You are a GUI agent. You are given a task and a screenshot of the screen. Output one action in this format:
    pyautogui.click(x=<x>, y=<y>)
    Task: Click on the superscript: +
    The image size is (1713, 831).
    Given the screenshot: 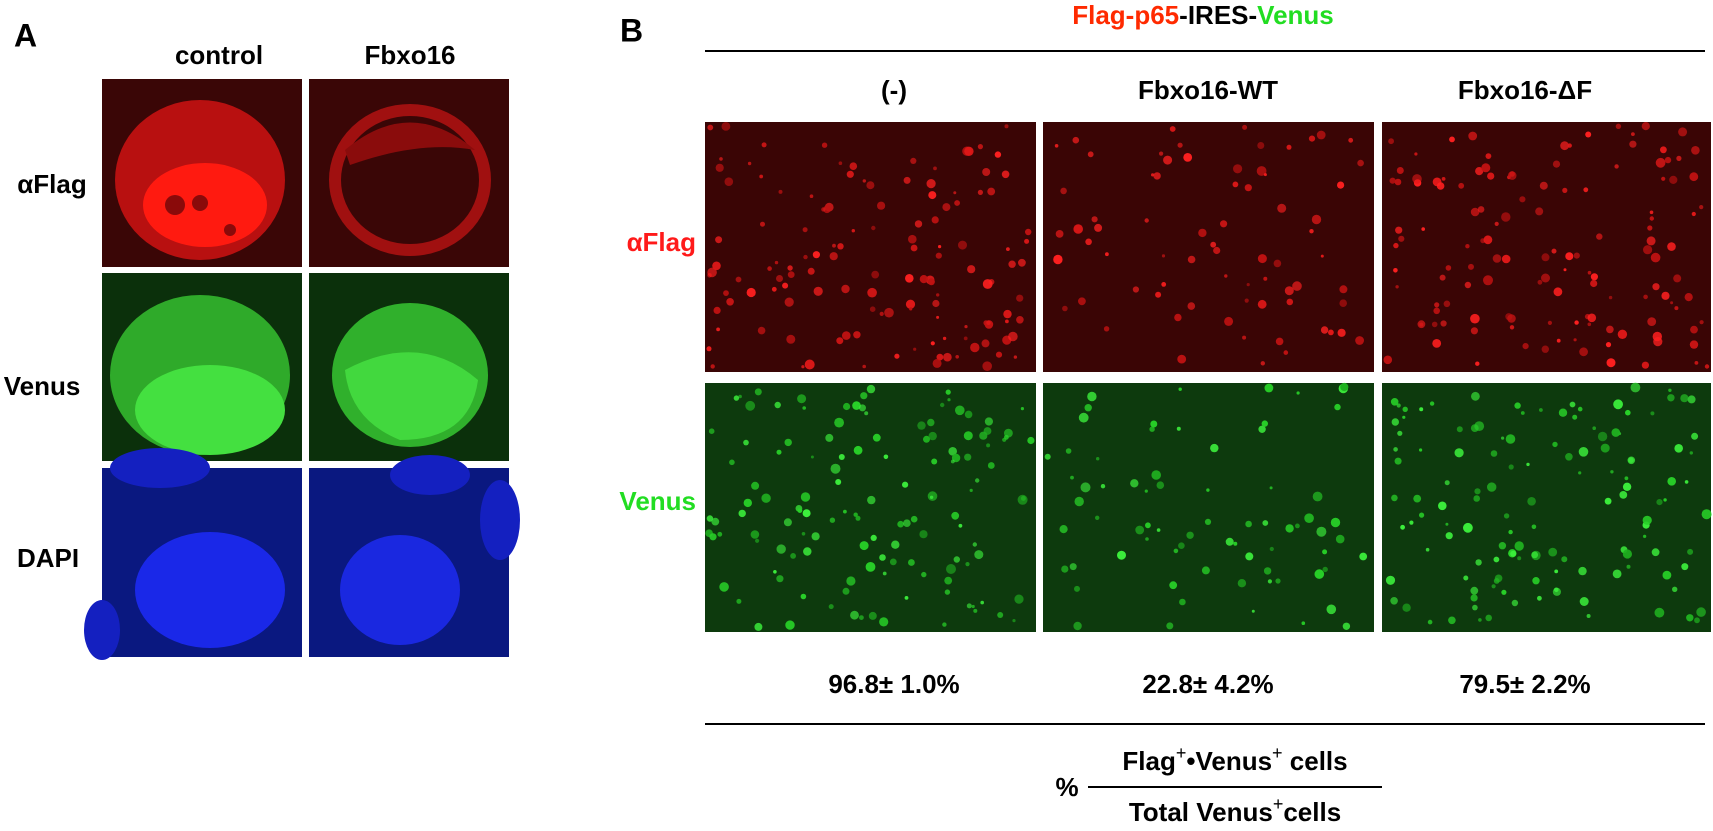 What is the action you would take?
    pyautogui.click(x=1277, y=753)
    